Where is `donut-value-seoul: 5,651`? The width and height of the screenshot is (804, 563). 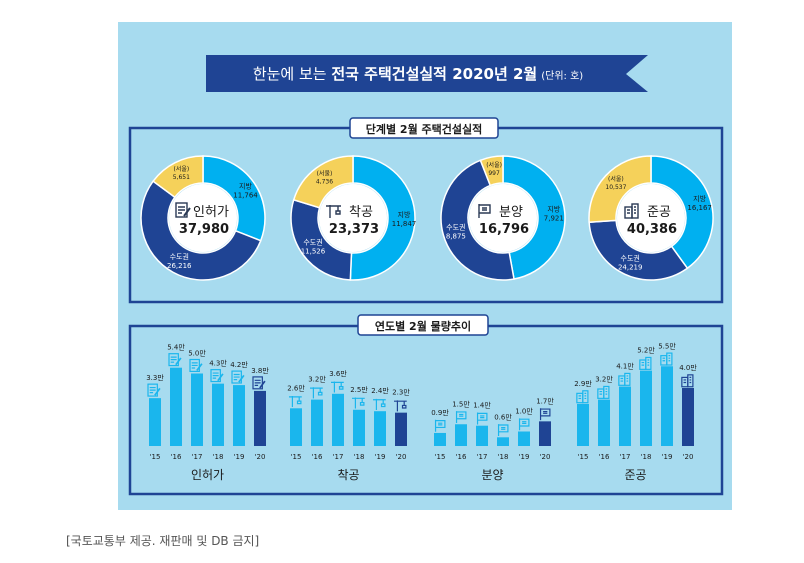
donut-value-seoul: 5,651 is located at coordinates (181, 177).